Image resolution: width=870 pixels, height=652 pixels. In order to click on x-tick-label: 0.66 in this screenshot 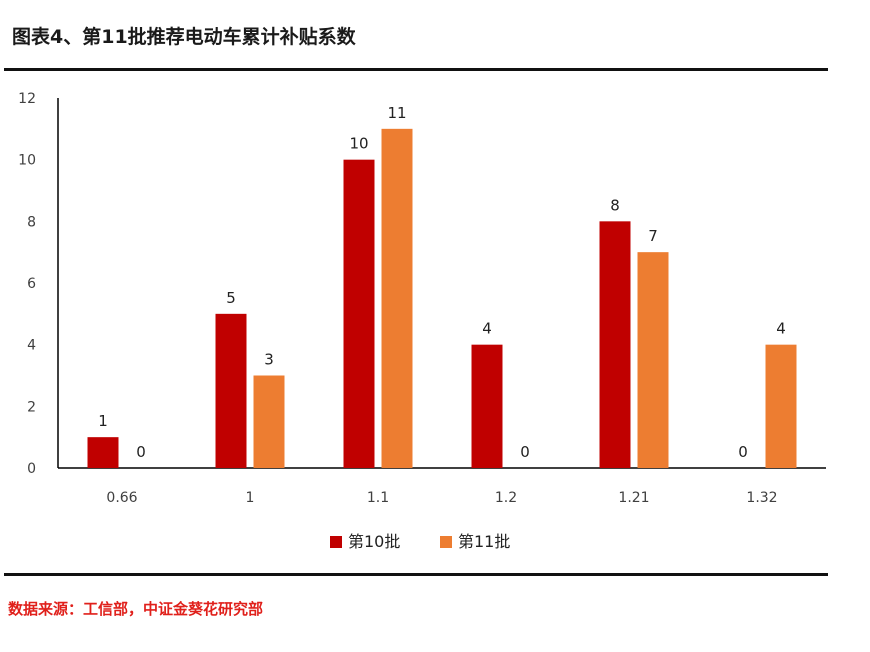, I will do `click(121, 498)`.